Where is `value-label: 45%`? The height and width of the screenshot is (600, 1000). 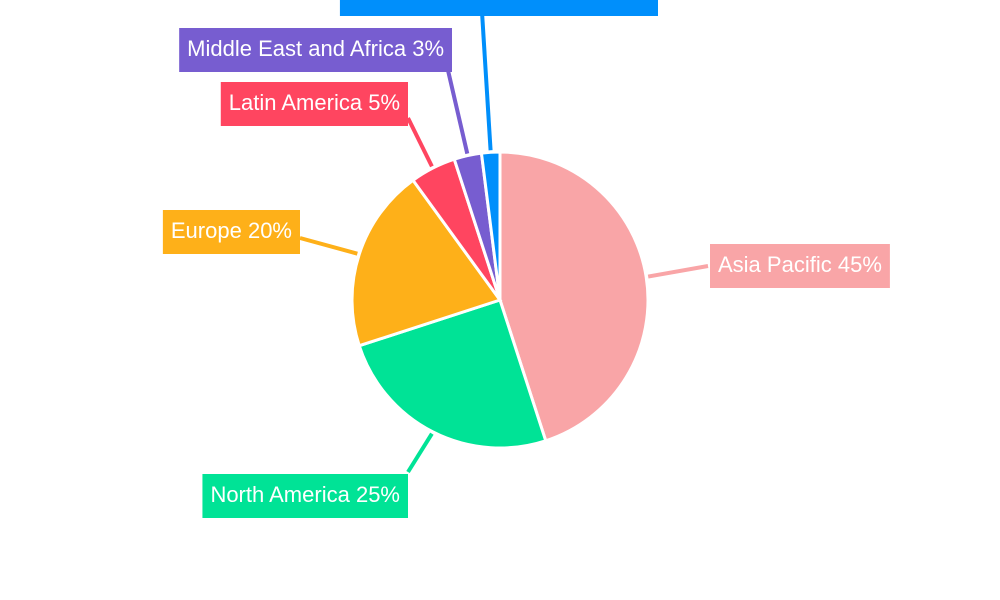
value-label: 45% is located at coordinates (860, 264).